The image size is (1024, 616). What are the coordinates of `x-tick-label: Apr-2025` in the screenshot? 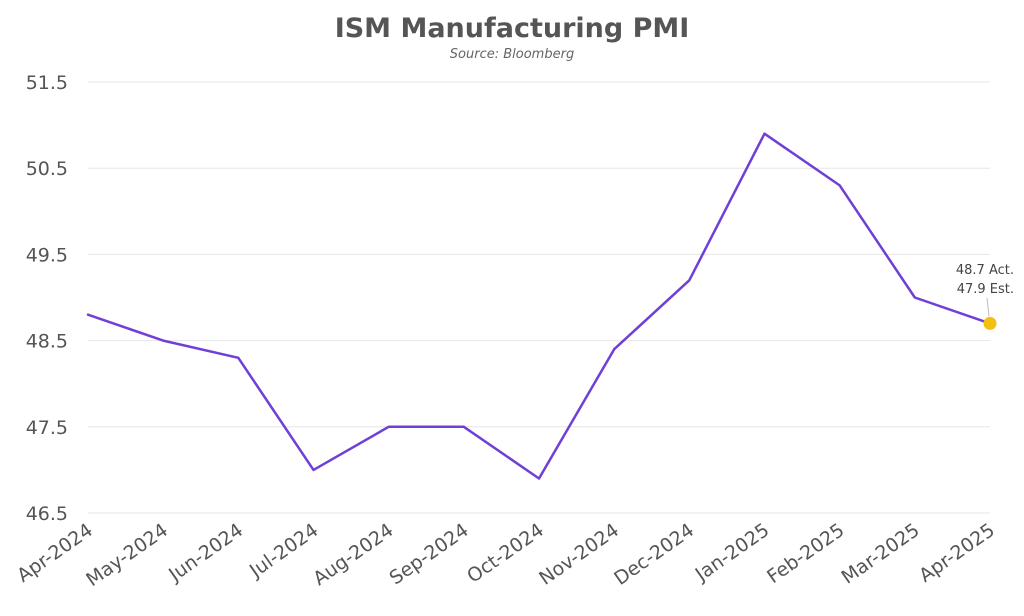 It's located at (957, 553).